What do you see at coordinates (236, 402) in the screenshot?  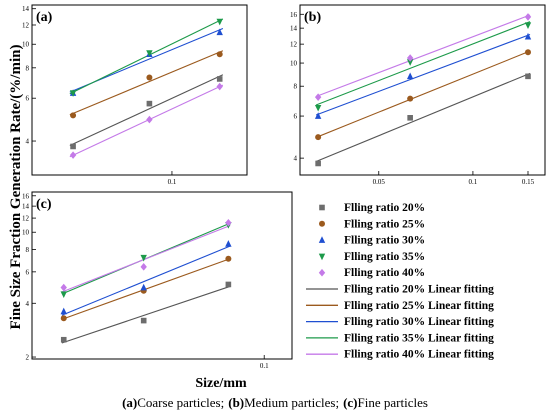 I see `caption-b-tag: (b)` at bounding box center [236, 402].